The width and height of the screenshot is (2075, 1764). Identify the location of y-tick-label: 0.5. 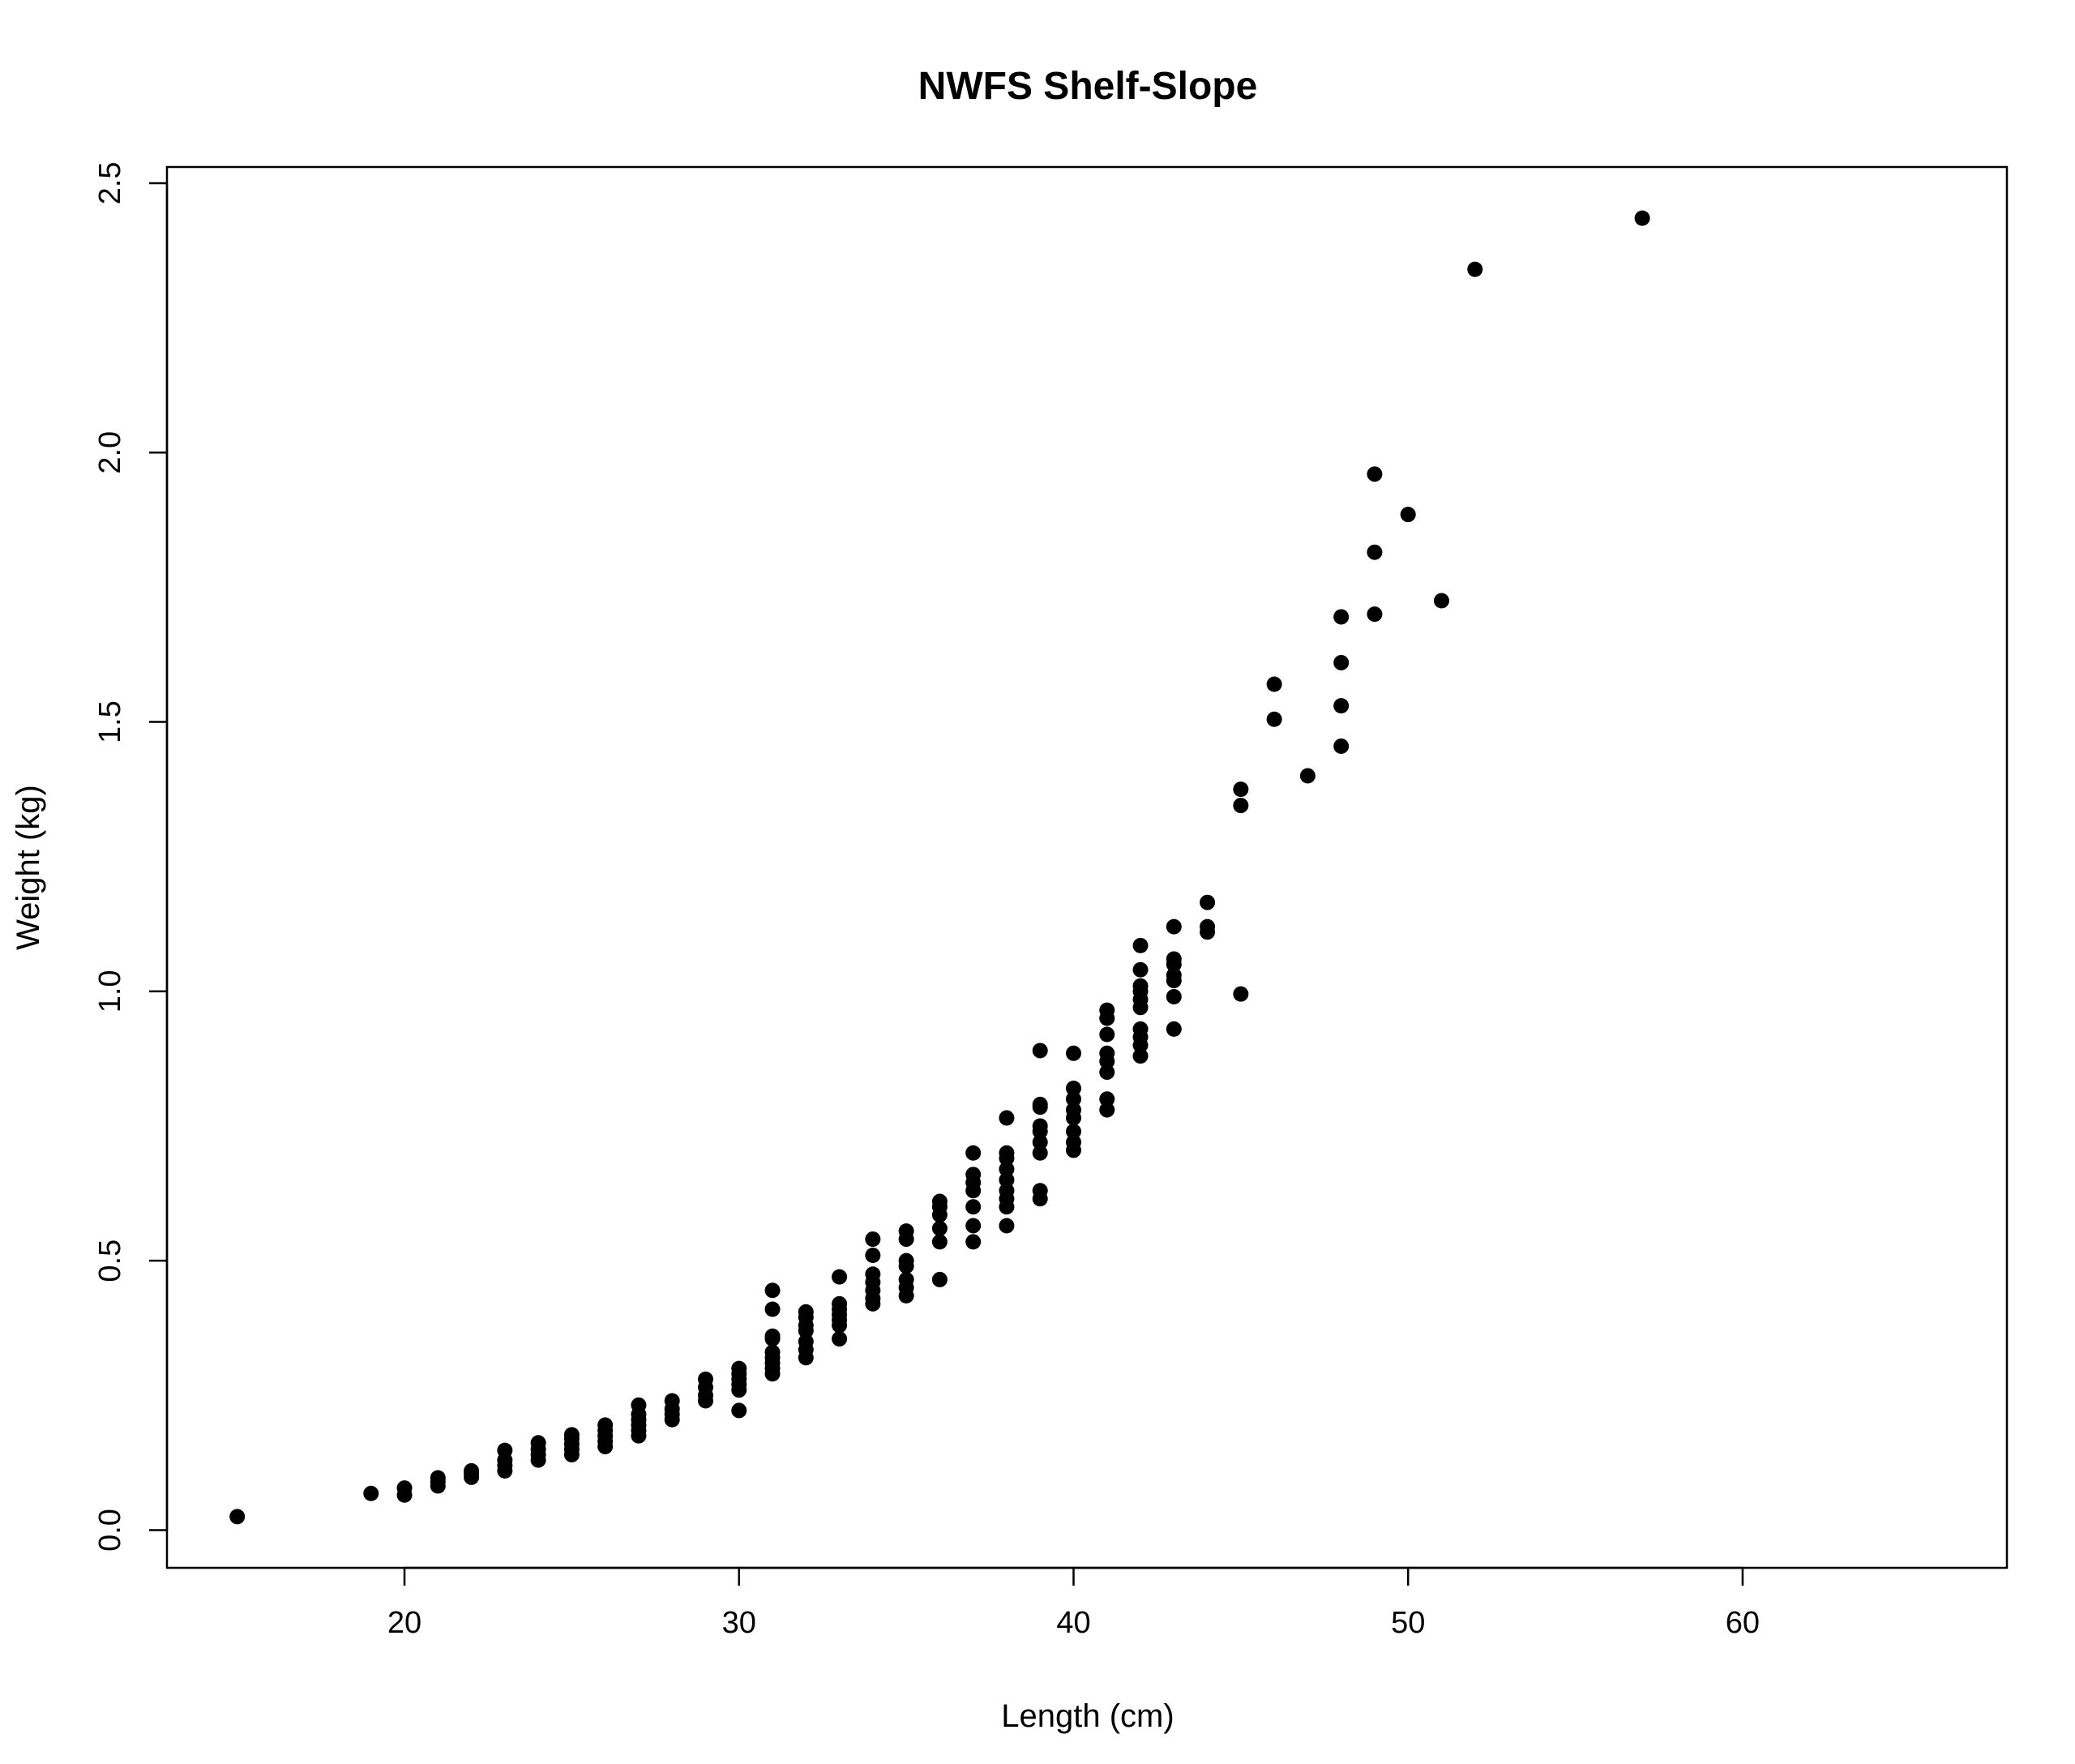
(110, 1261).